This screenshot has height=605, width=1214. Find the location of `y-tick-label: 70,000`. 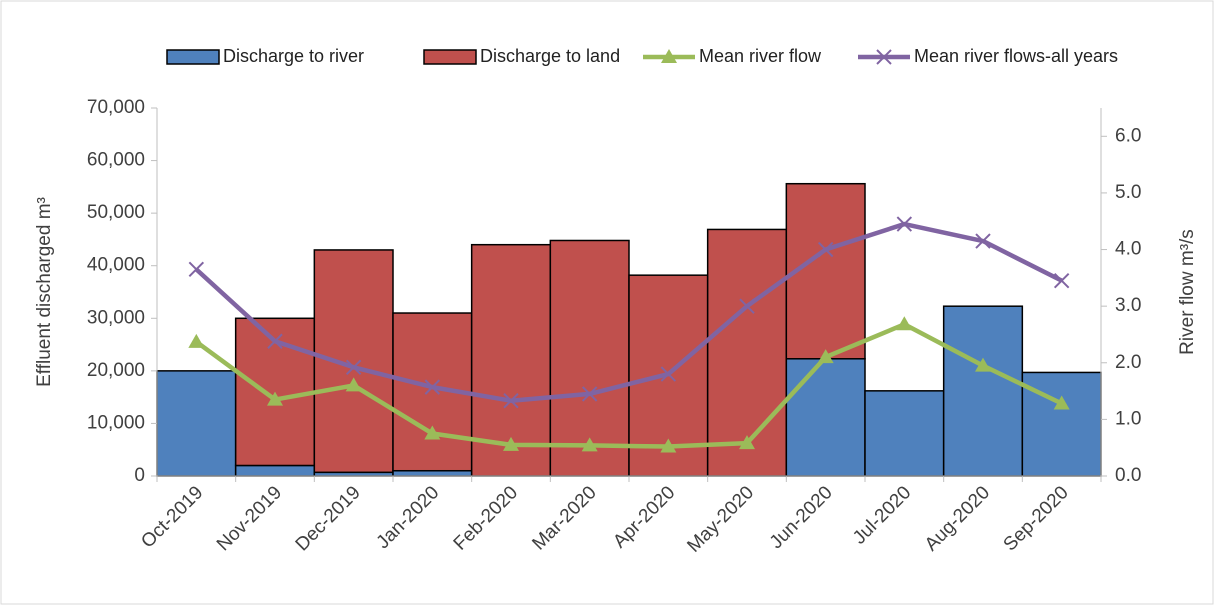

y-tick-label: 70,000 is located at coordinates (116, 107).